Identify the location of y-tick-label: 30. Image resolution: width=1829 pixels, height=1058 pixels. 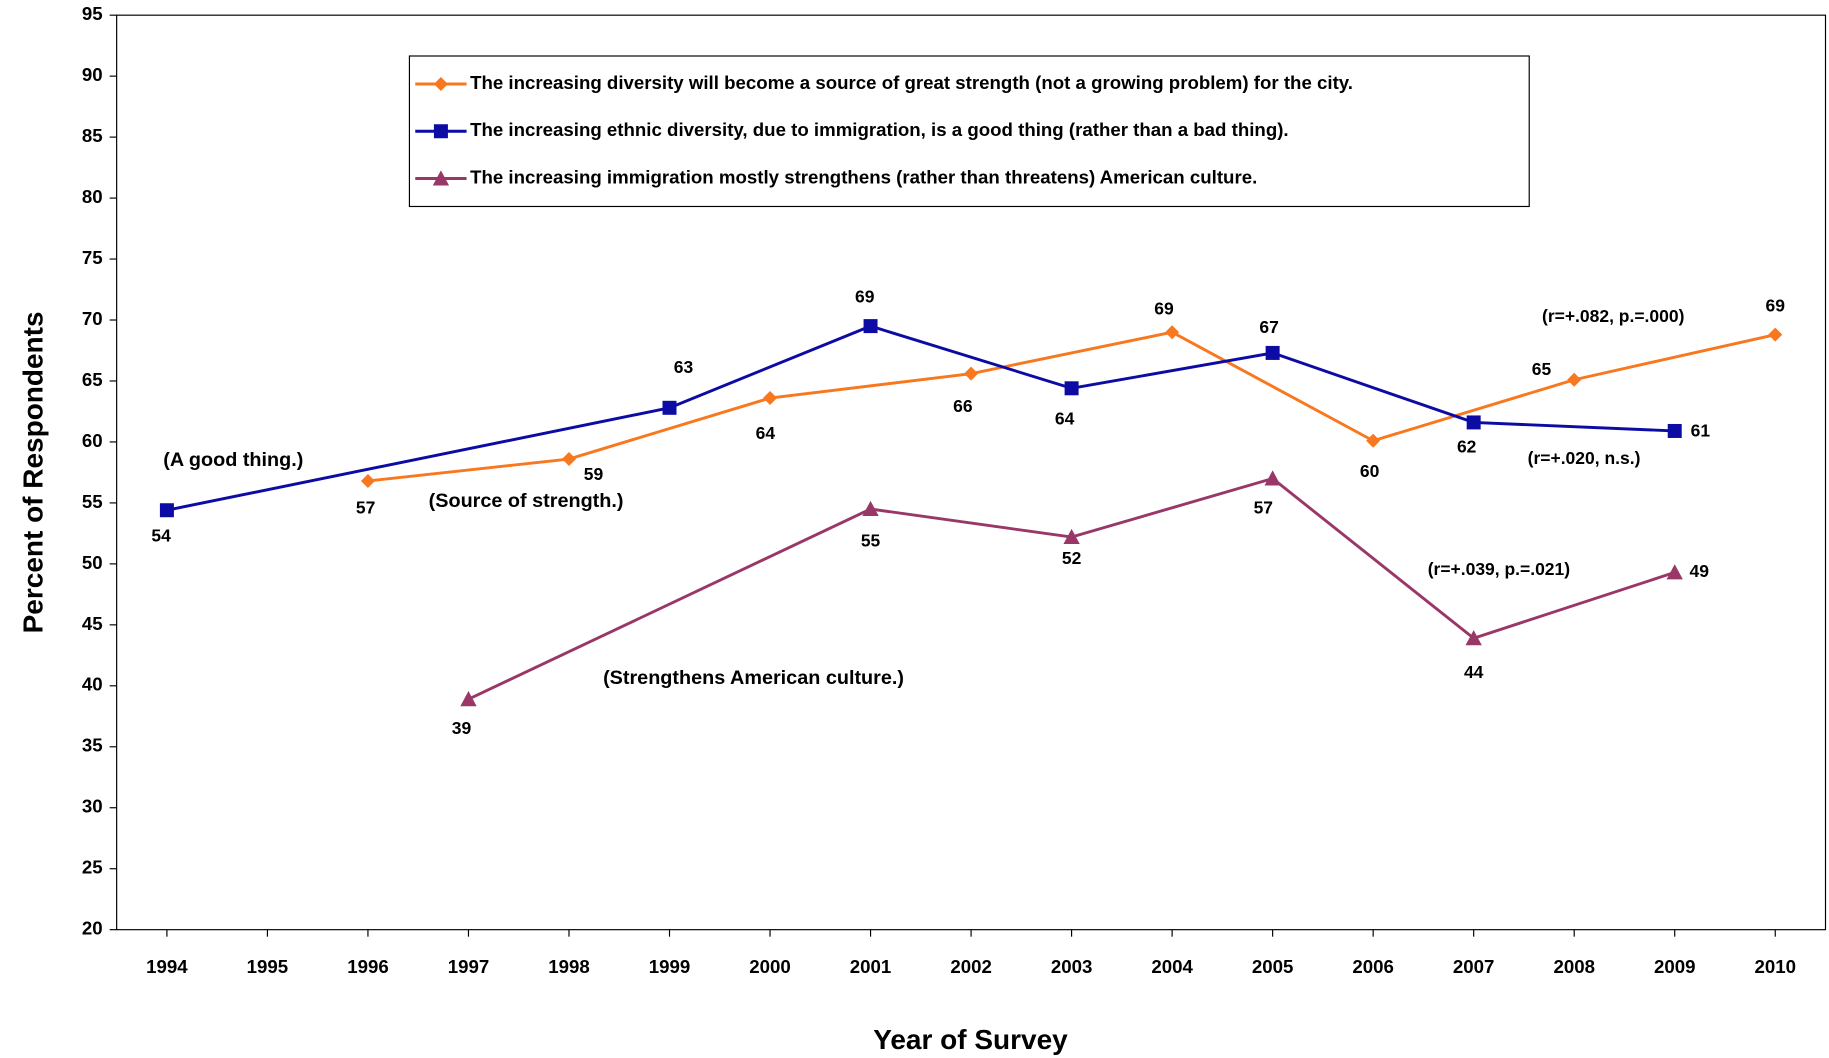
(92, 806).